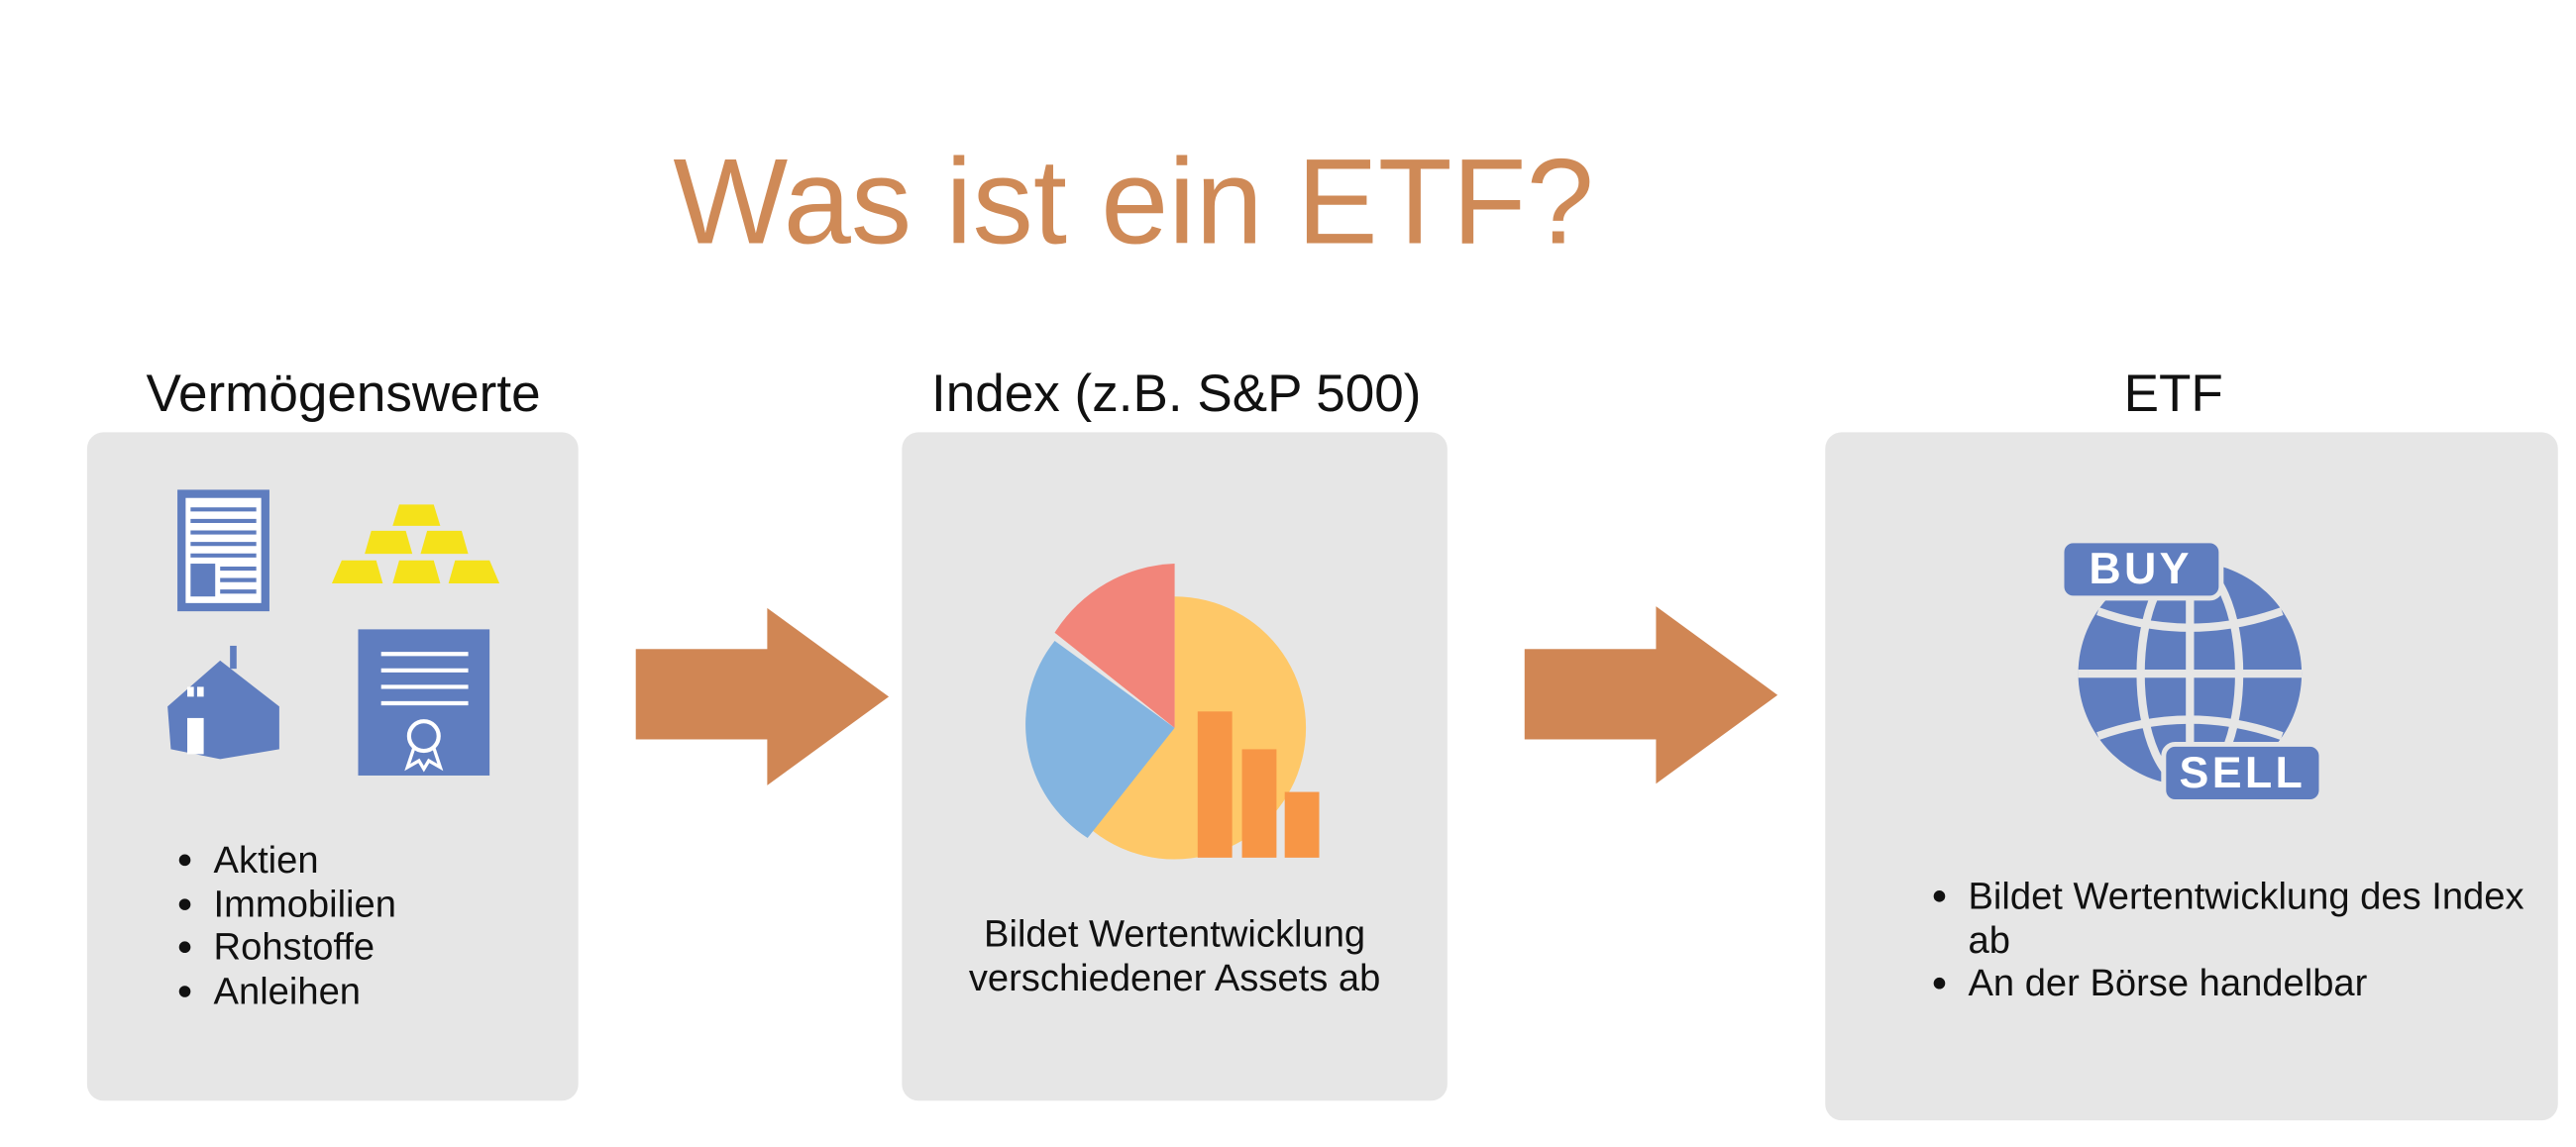  I want to click on column-heading: ETF, so click(2173, 394).